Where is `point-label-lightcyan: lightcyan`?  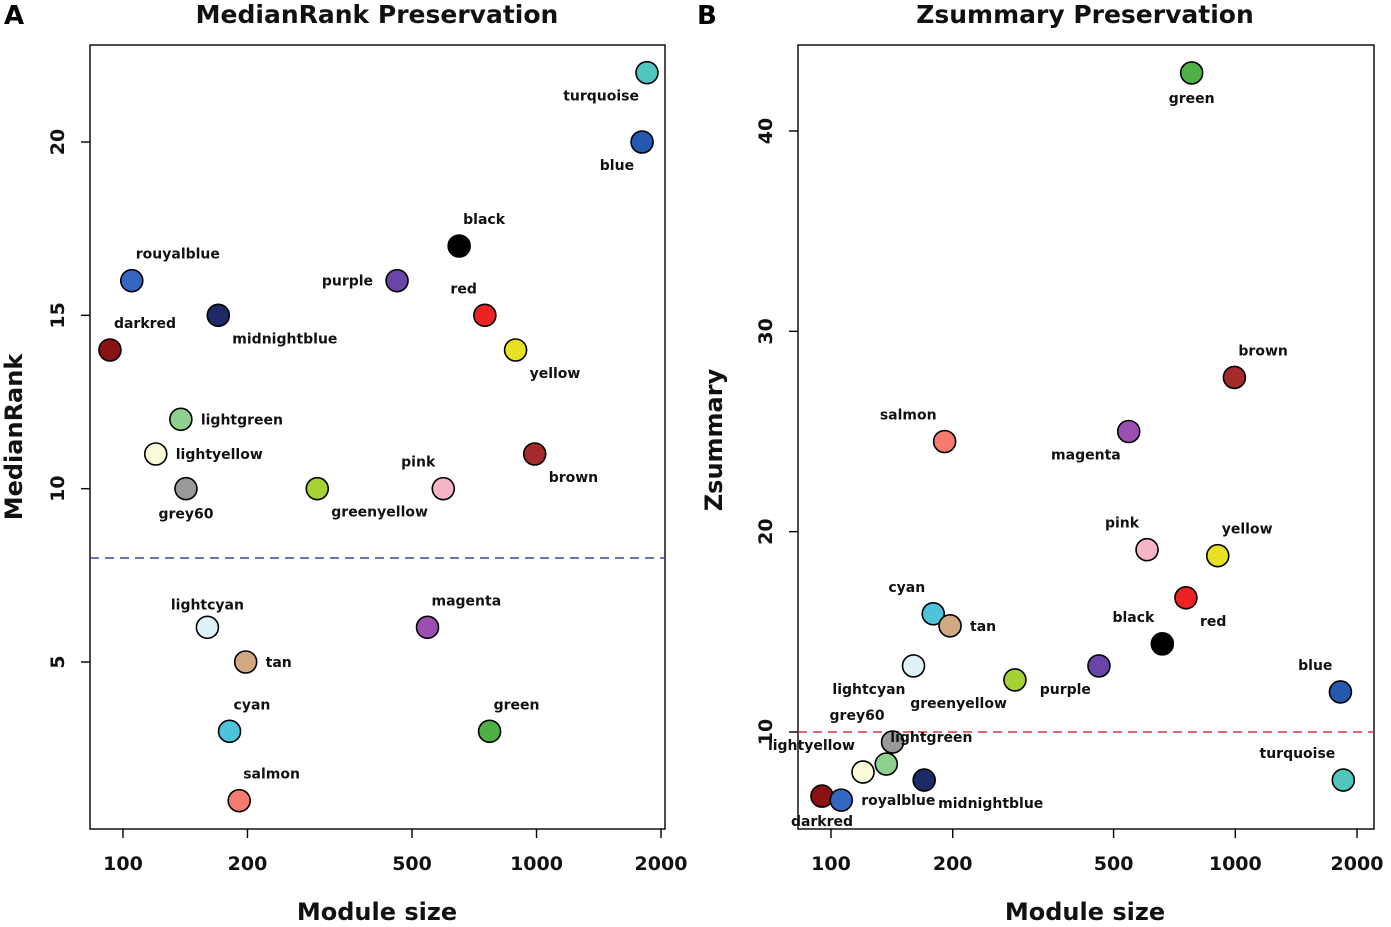
point-label-lightcyan: lightcyan is located at coordinates (868, 690).